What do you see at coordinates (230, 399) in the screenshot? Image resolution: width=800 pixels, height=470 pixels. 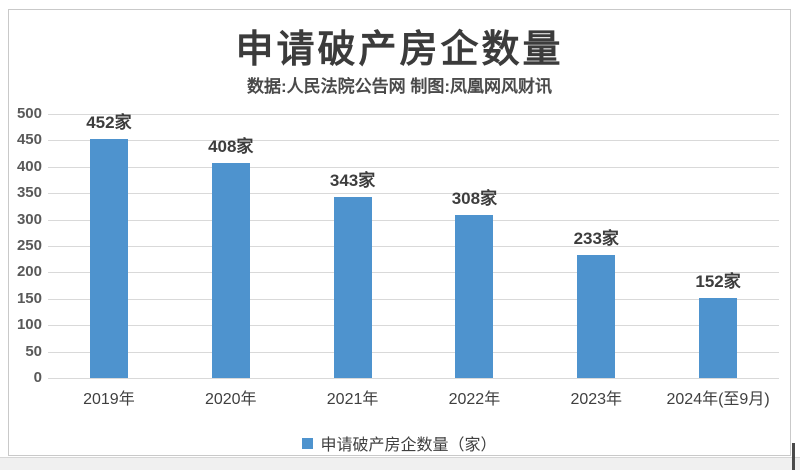 I see `x-tick-label: 2020年` at bounding box center [230, 399].